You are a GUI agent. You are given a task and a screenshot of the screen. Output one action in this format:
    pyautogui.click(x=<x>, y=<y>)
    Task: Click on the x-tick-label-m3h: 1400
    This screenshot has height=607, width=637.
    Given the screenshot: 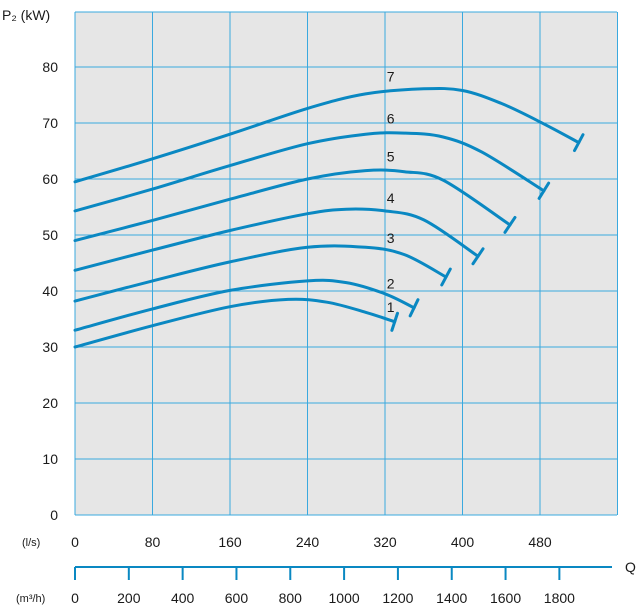 What is the action you would take?
    pyautogui.click(x=451, y=598)
    